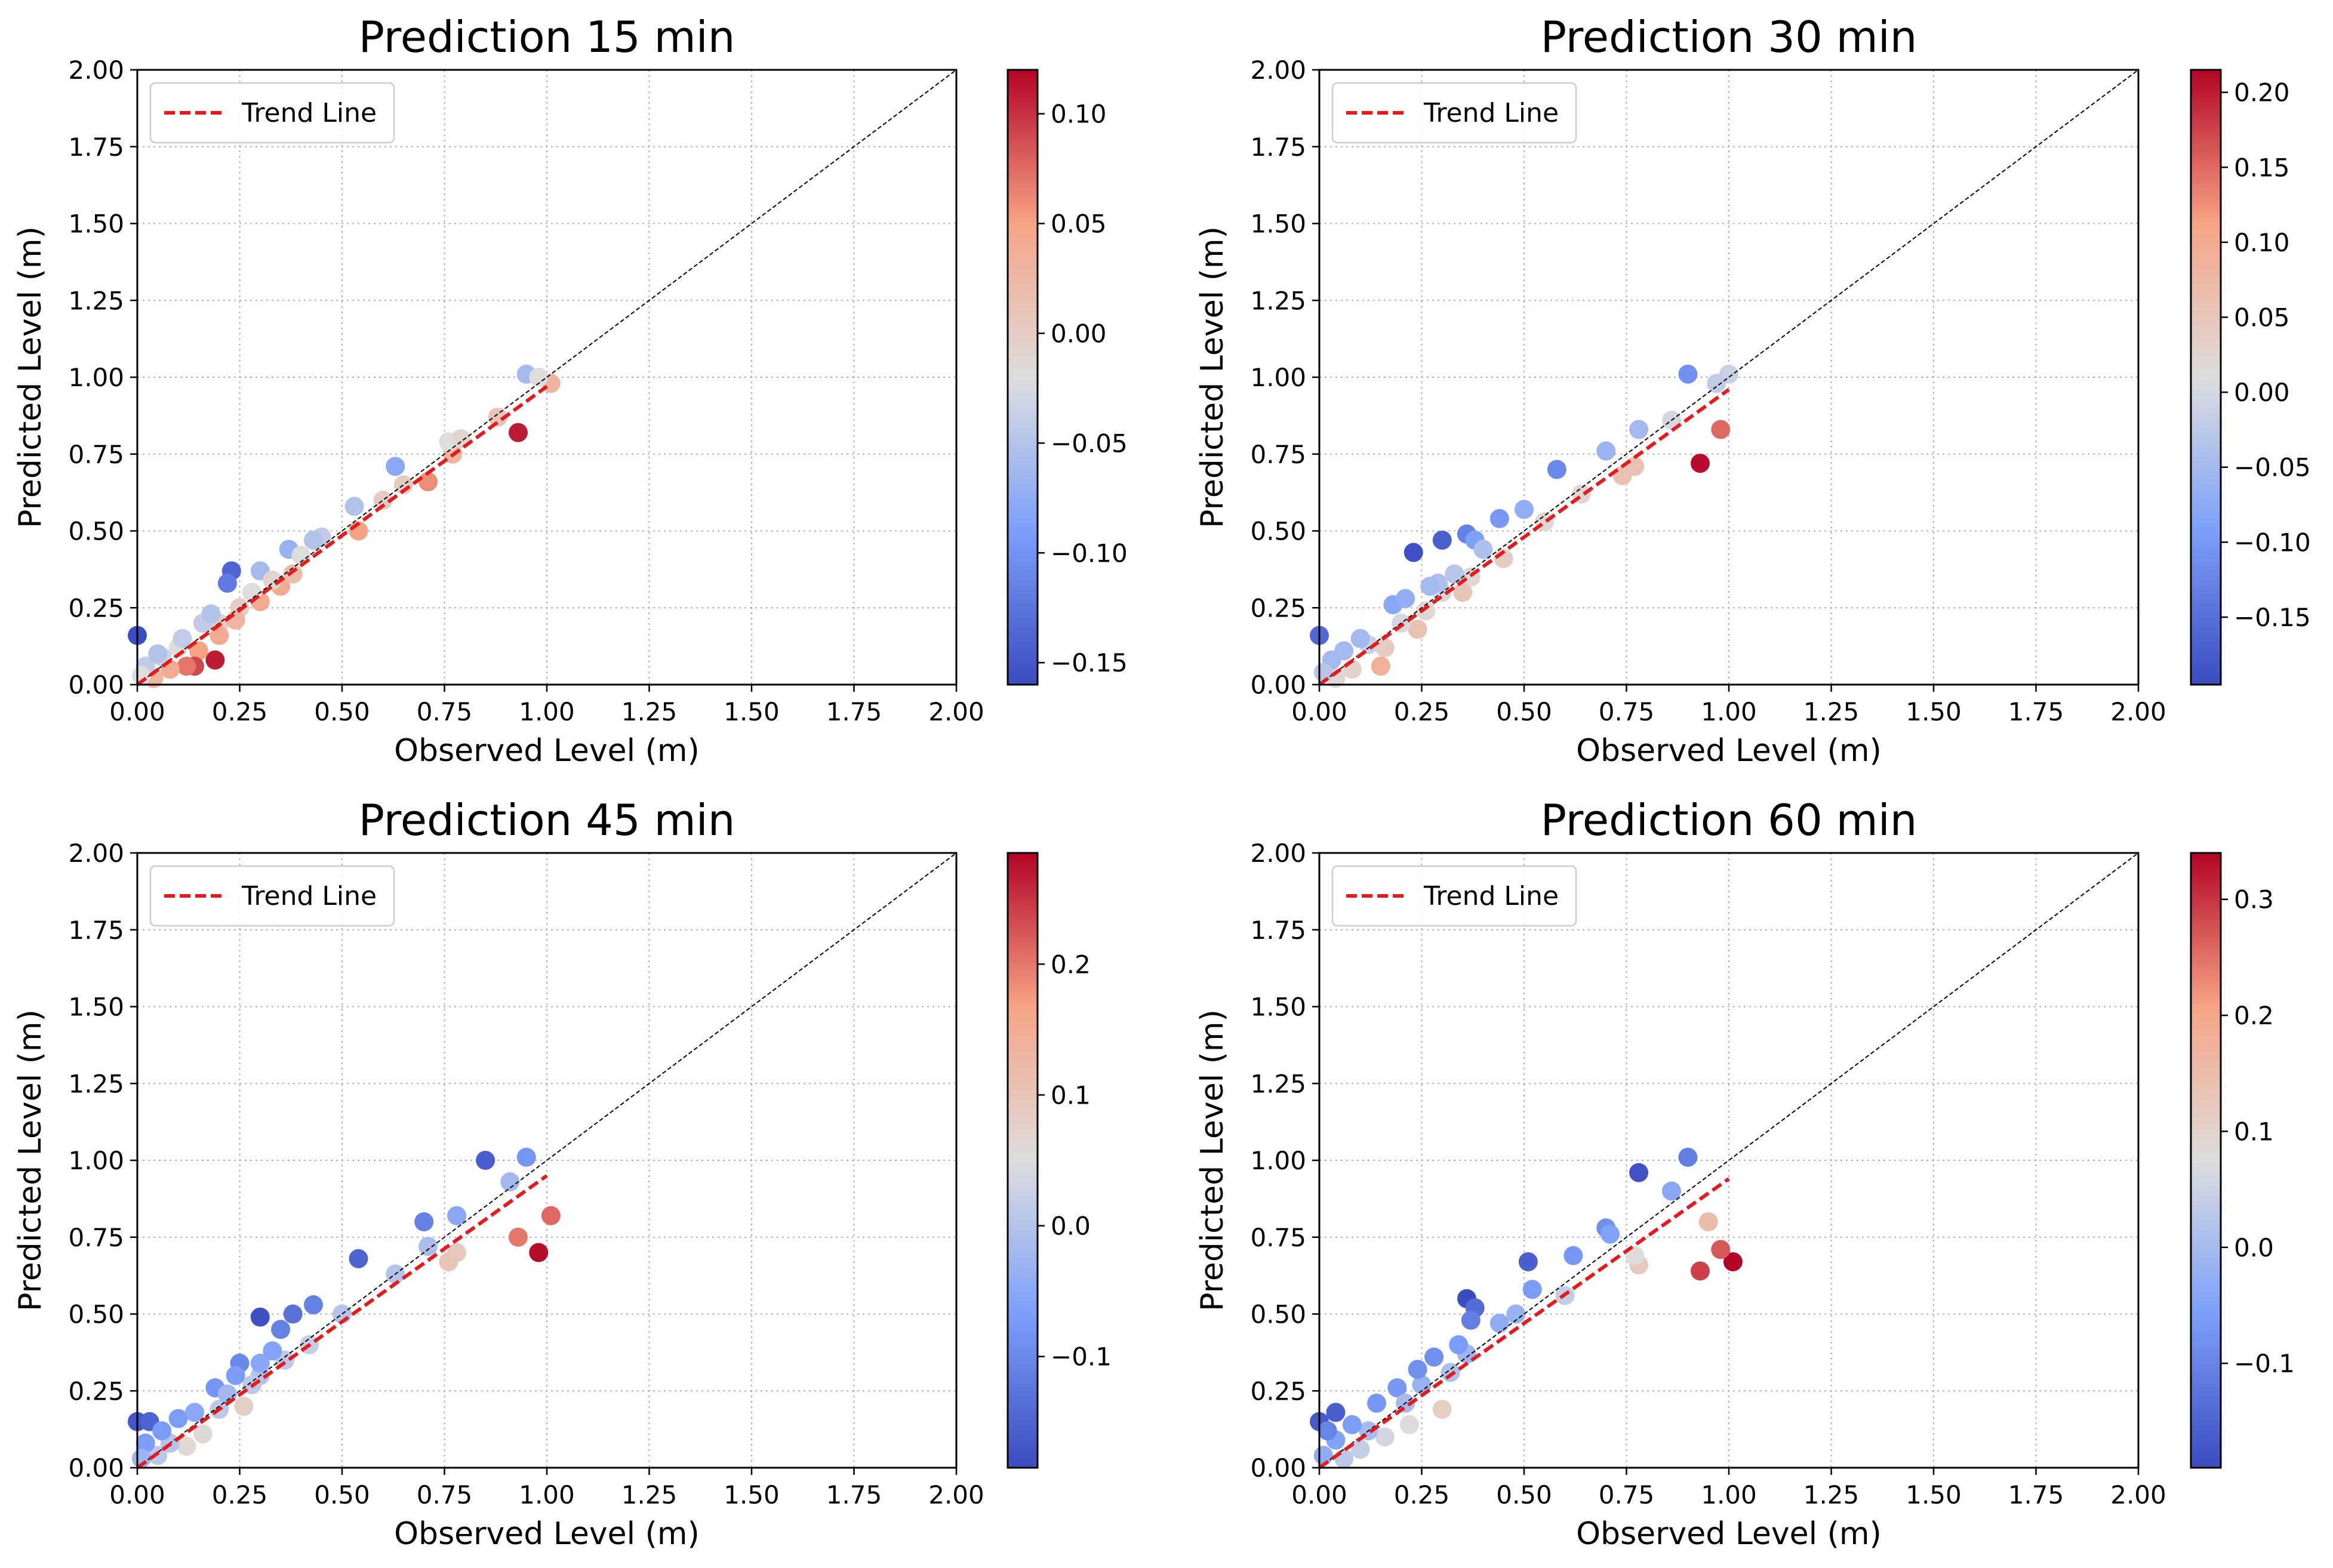  What do you see at coordinates (2272, 617) in the screenshot?
I see `colorbar-tick-label: −0.15` at bounding box center [2272, 617].